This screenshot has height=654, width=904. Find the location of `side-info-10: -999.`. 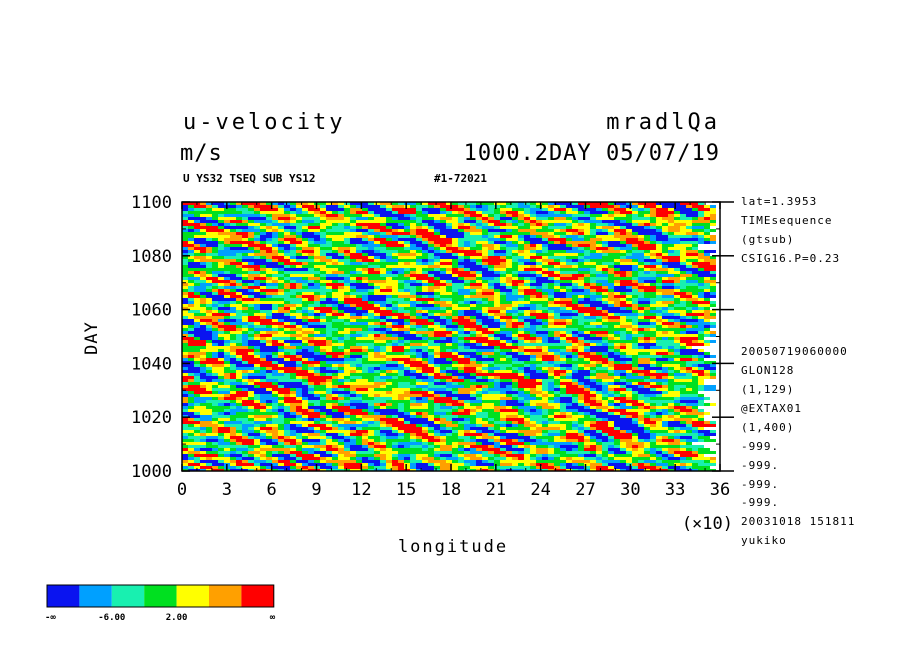

side-info-10: -999. is located at coordinates (760, 465).